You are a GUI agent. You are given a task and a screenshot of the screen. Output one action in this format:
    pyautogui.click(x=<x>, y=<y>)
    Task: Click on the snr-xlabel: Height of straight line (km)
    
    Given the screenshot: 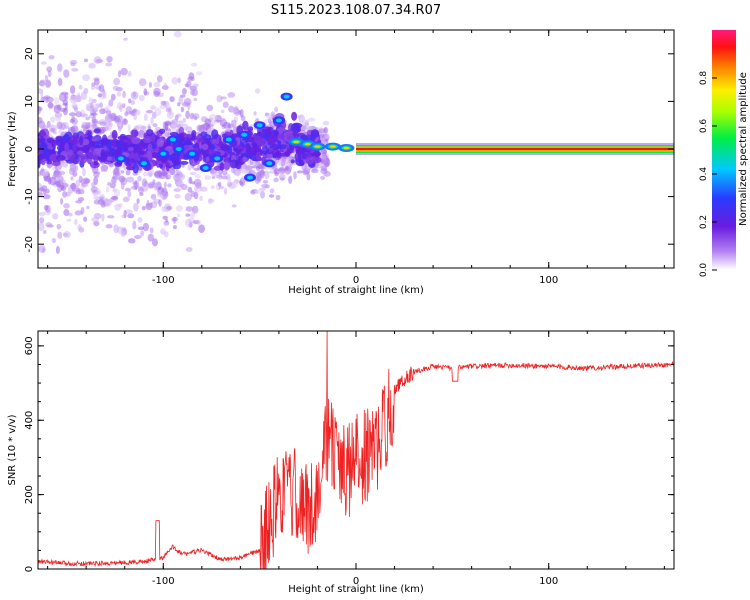 What is the action you would take?
    pyautogui.click(x=356, y=589)
    